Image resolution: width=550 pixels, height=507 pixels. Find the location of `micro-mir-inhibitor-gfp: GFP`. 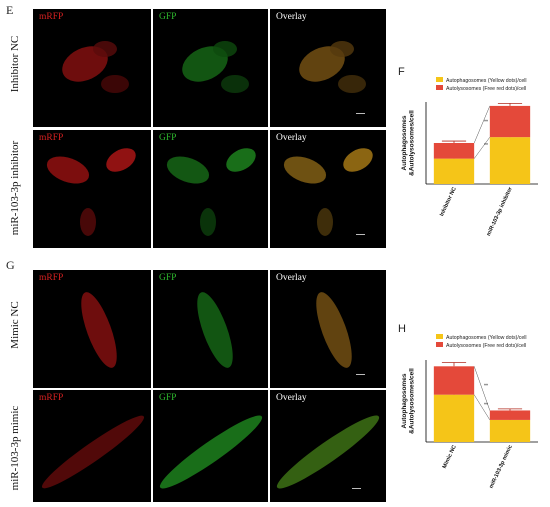

micro-mir-inhibitor-gfp: GFP is located at coordinates (210, 189).